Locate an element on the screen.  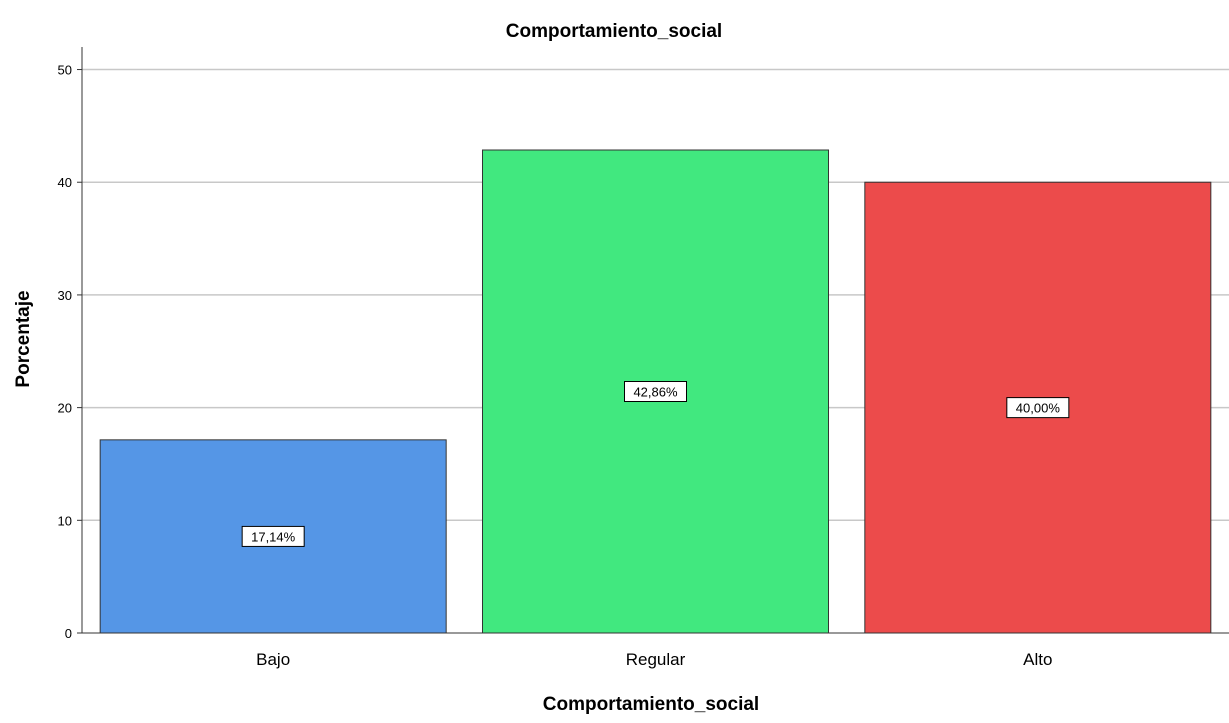
x-tick-label: Alto is located at coordinates (1037, 659).